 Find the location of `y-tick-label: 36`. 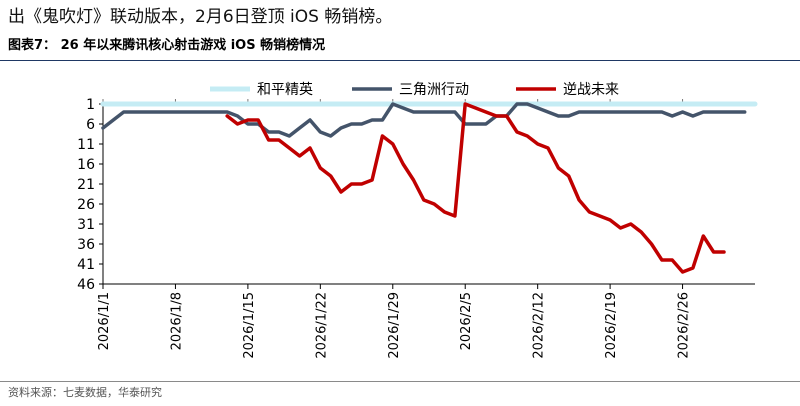

y-tick-label: 36 is located at coordinates (86, 245).